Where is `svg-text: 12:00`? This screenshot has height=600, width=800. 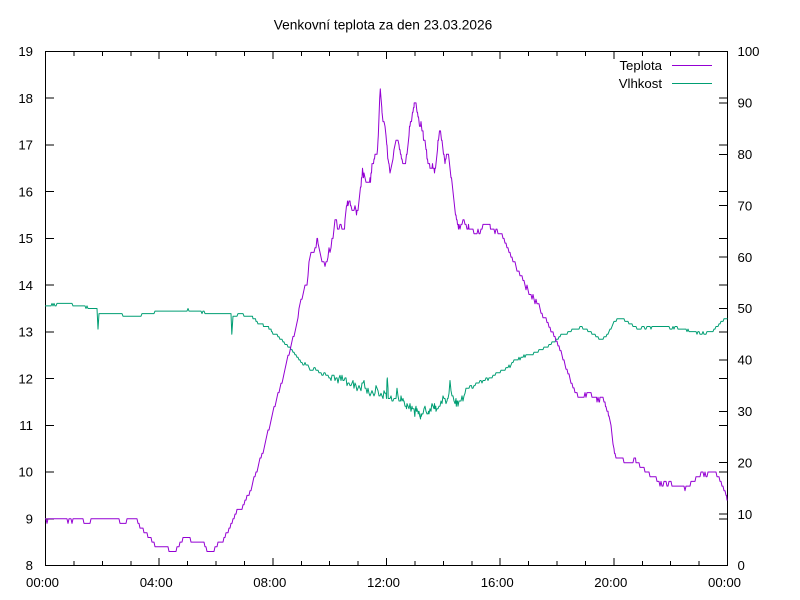 svg-text: 12:00 is located at coordinates (383, 582).